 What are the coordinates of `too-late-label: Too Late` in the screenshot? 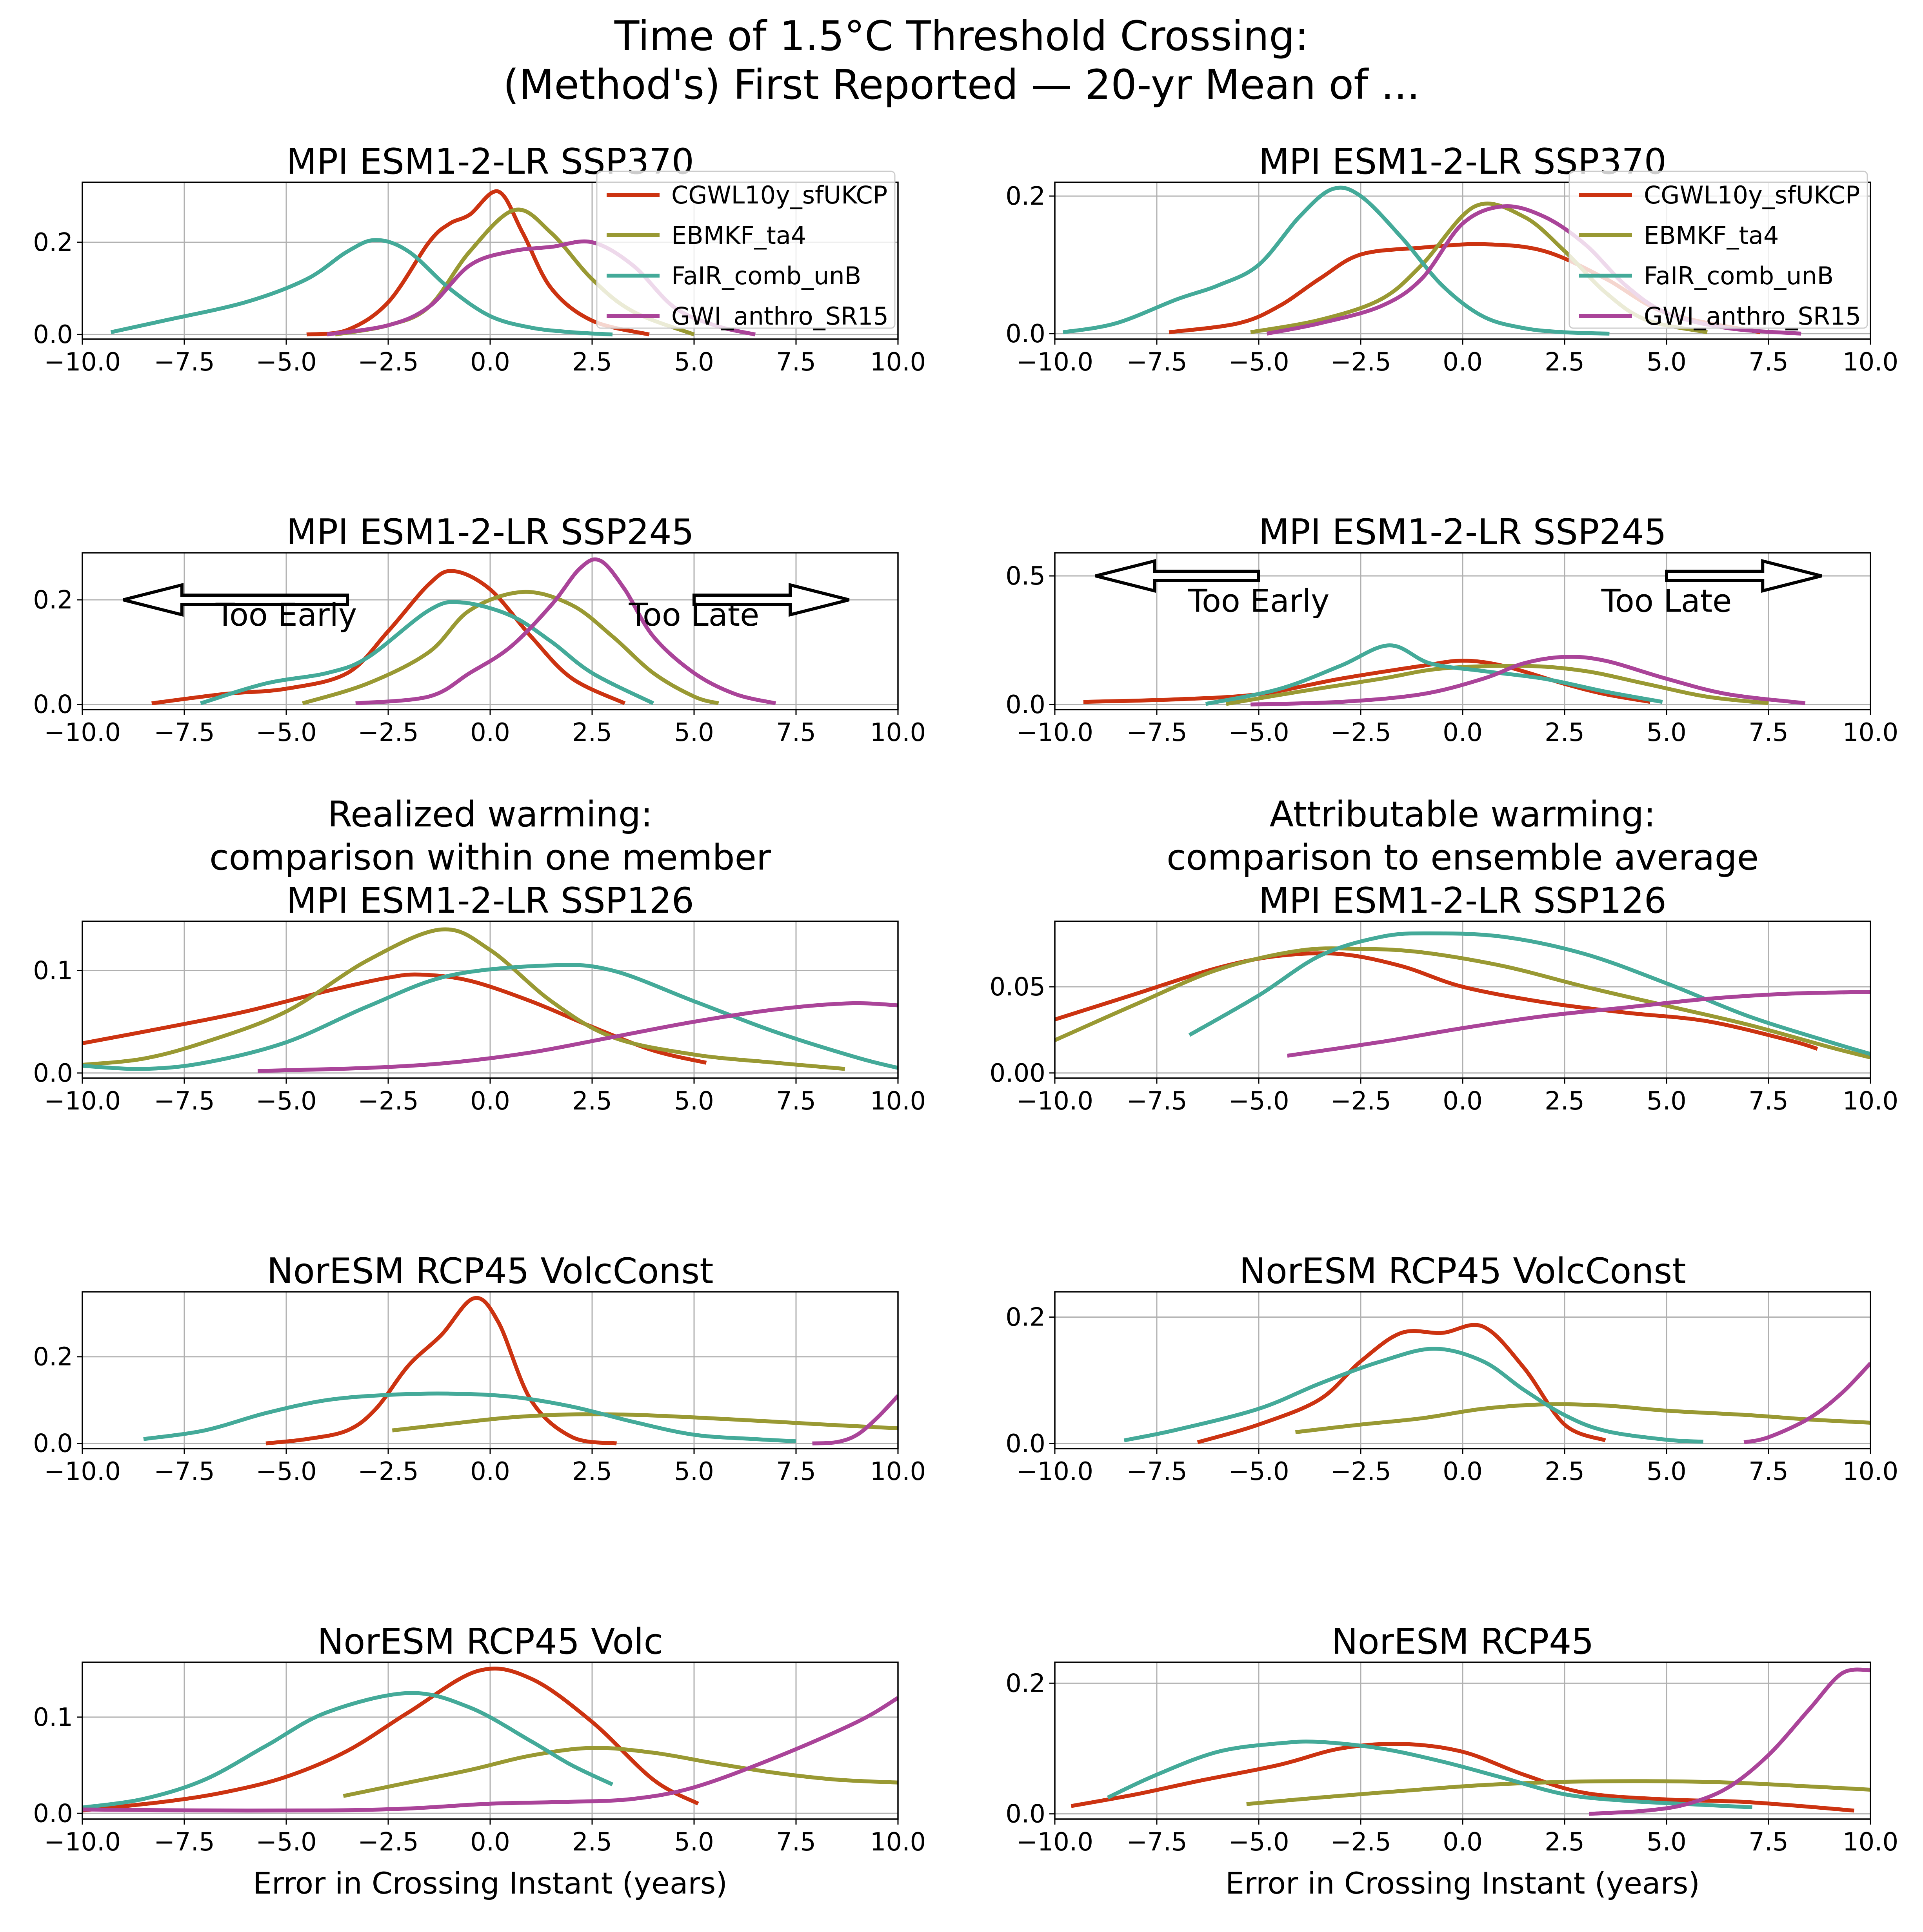 It's located at (1667, 601).